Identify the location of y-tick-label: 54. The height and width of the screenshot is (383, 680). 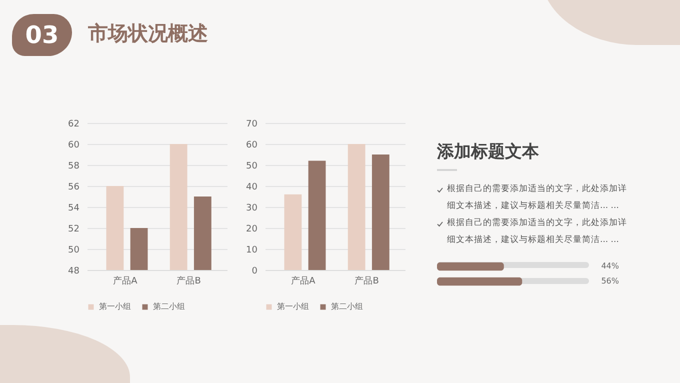
(74, 209).